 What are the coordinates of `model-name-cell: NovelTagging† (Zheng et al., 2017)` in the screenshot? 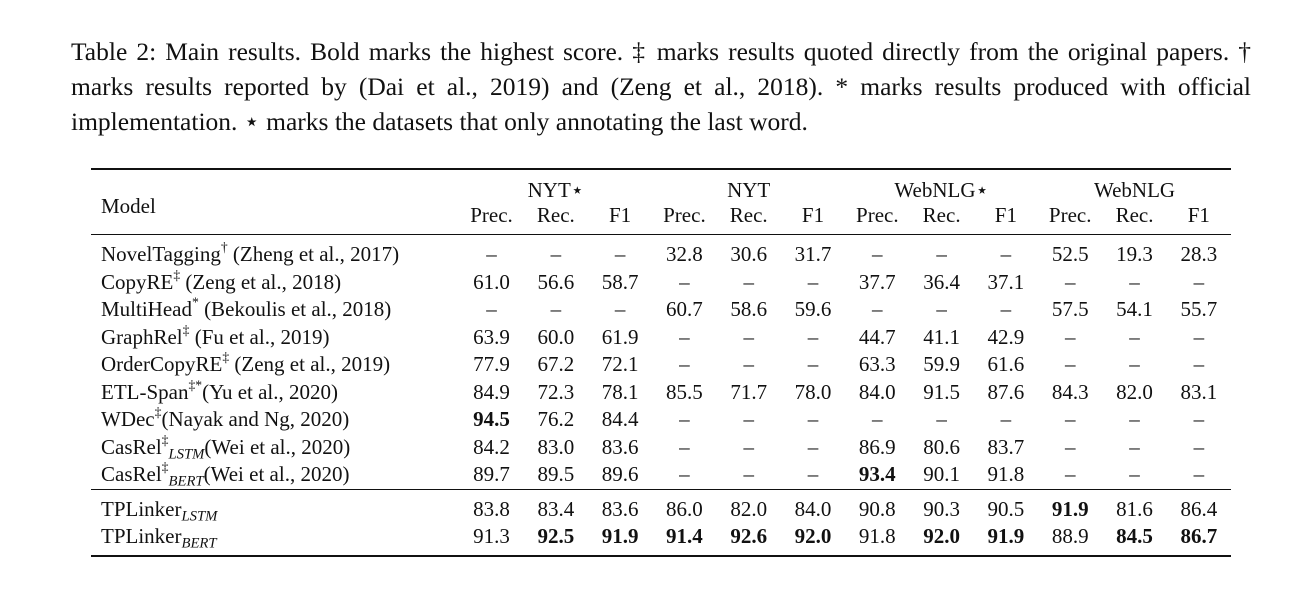 It's located at (275, 252).